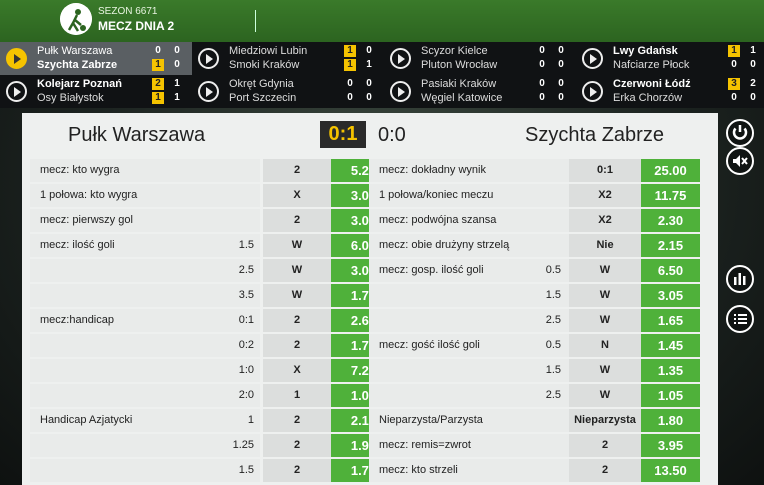 This screenshot has width=764, height=485. Describe the element at coordinates (392, 135) in the screenshot. I see `halftime-score: 0:0` at that location.